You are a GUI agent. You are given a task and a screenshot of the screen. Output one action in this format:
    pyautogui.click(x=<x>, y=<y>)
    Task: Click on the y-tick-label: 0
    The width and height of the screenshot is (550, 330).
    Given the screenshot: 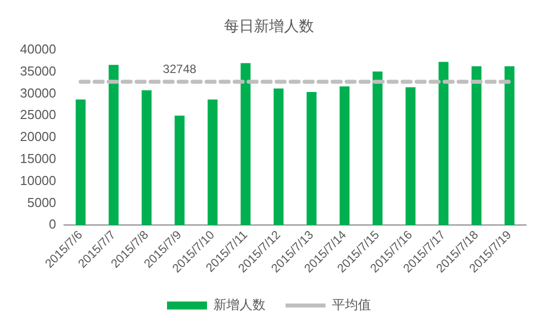 What is the action you would take?
    pyautogui.click(x=52, y=224)
    